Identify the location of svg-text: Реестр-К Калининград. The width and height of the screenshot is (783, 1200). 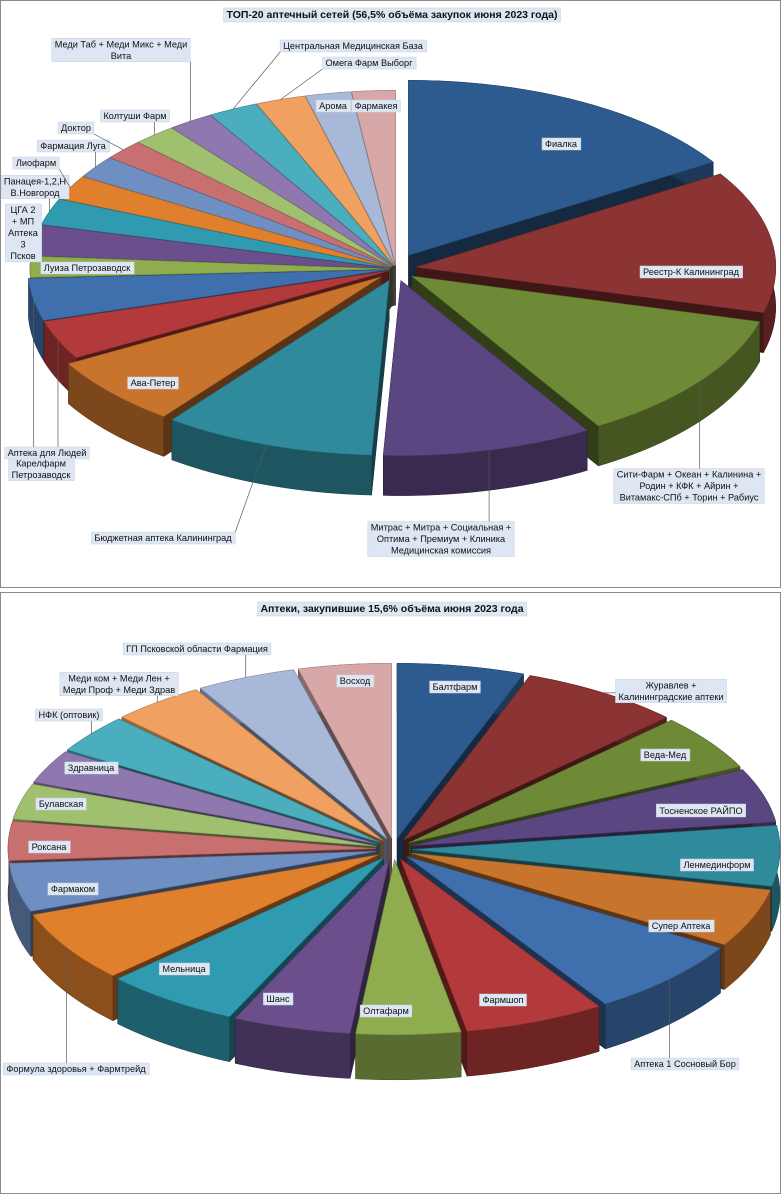
(691, 272).